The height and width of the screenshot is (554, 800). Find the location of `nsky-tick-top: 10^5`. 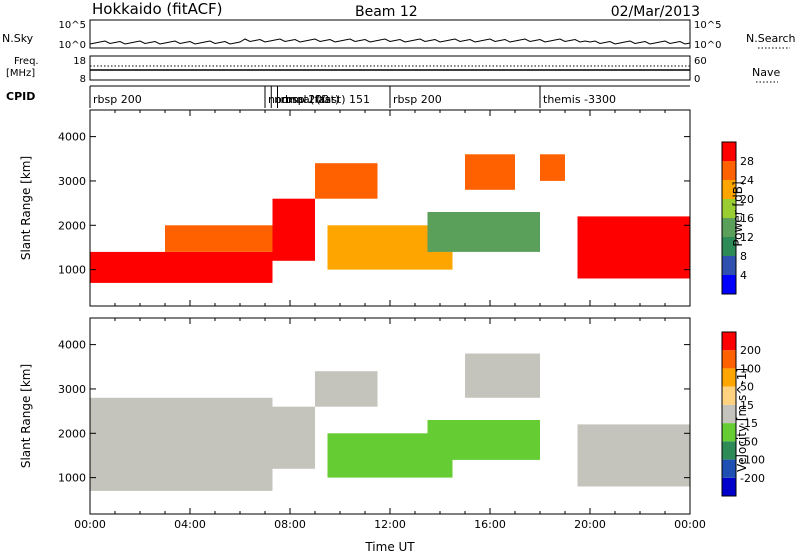

nsky-tick-top: 10^5 is located at coordinates (72, 25).